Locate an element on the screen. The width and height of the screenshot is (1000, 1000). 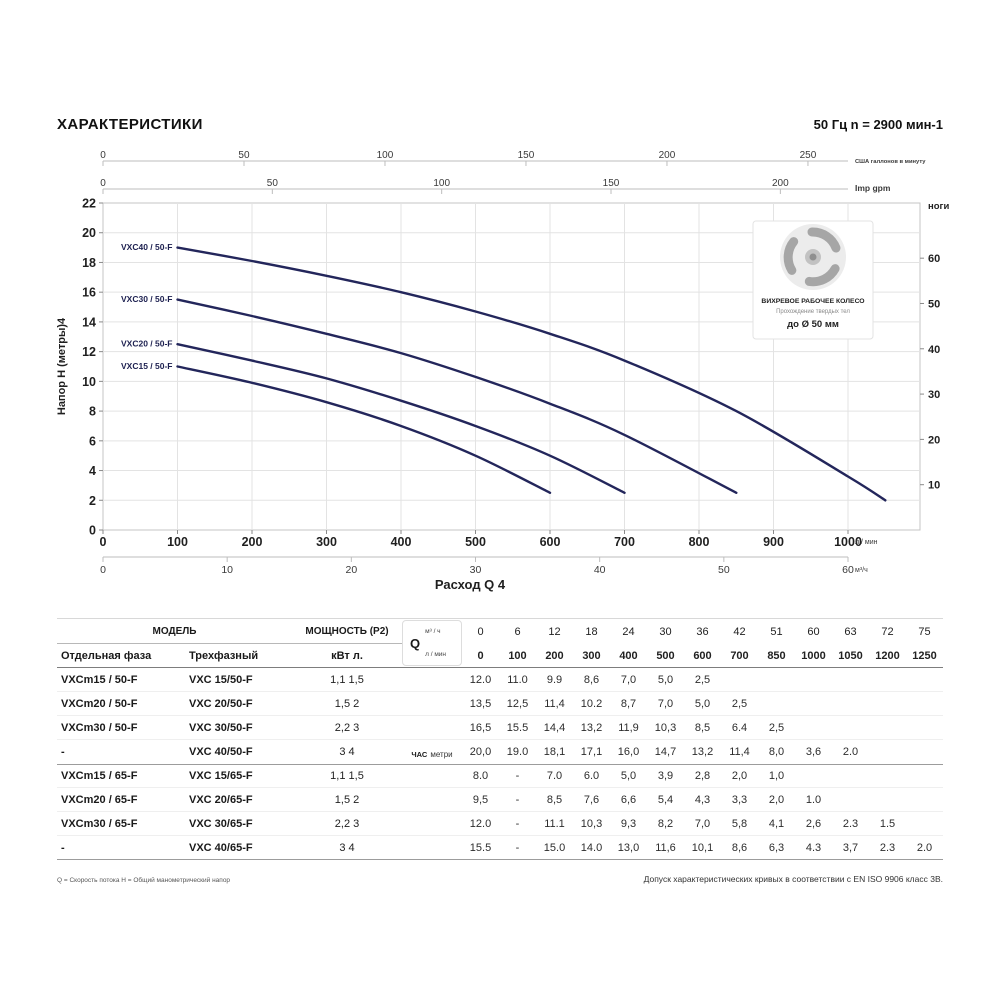
q-header-cell: Q м³ / ч л / мин is located at coordinates (432, 643).